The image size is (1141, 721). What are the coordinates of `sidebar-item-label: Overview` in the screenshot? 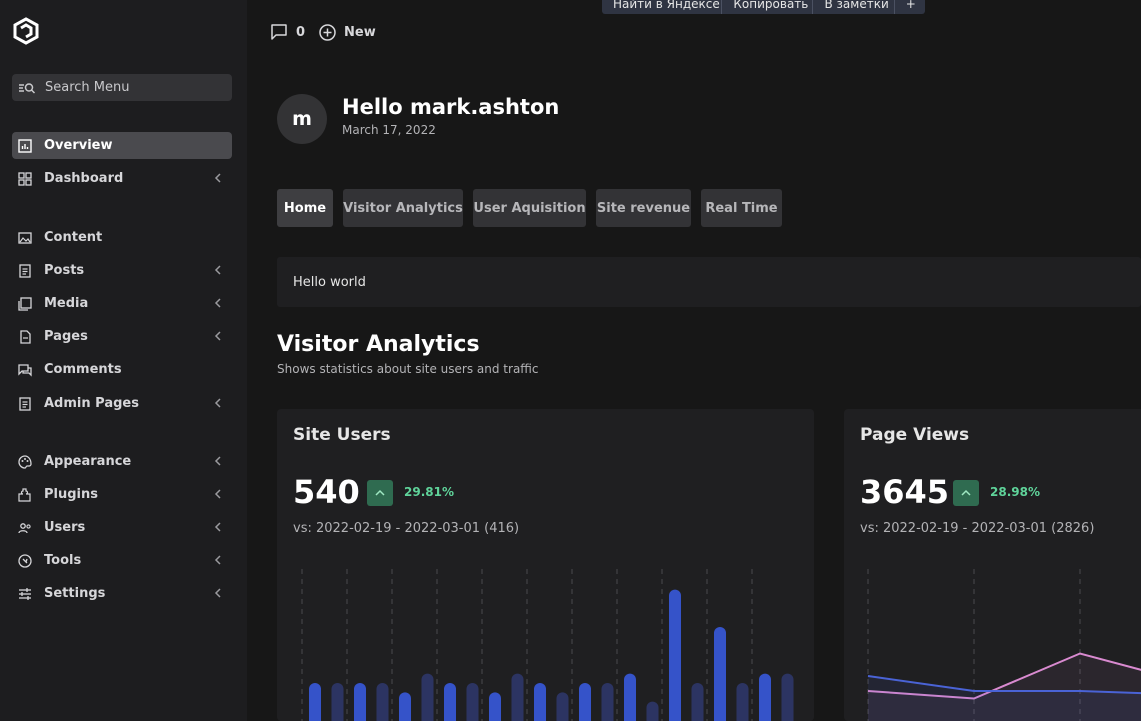 It's located at (78, 145).